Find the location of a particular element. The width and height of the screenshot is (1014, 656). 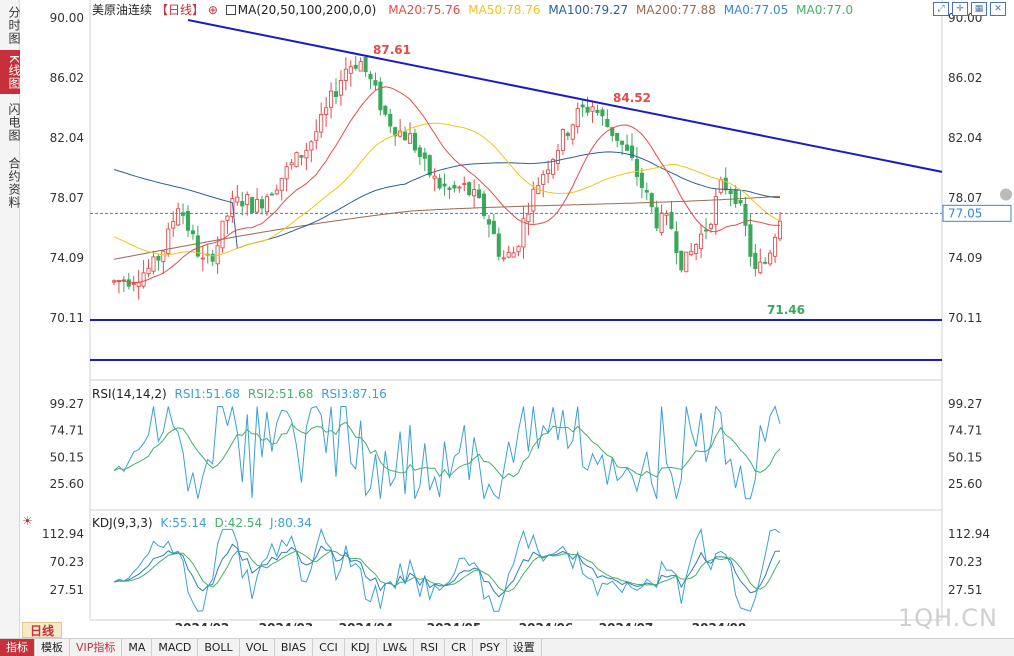

y-tick-left: 86.02 is located at coordinates (67, 78).